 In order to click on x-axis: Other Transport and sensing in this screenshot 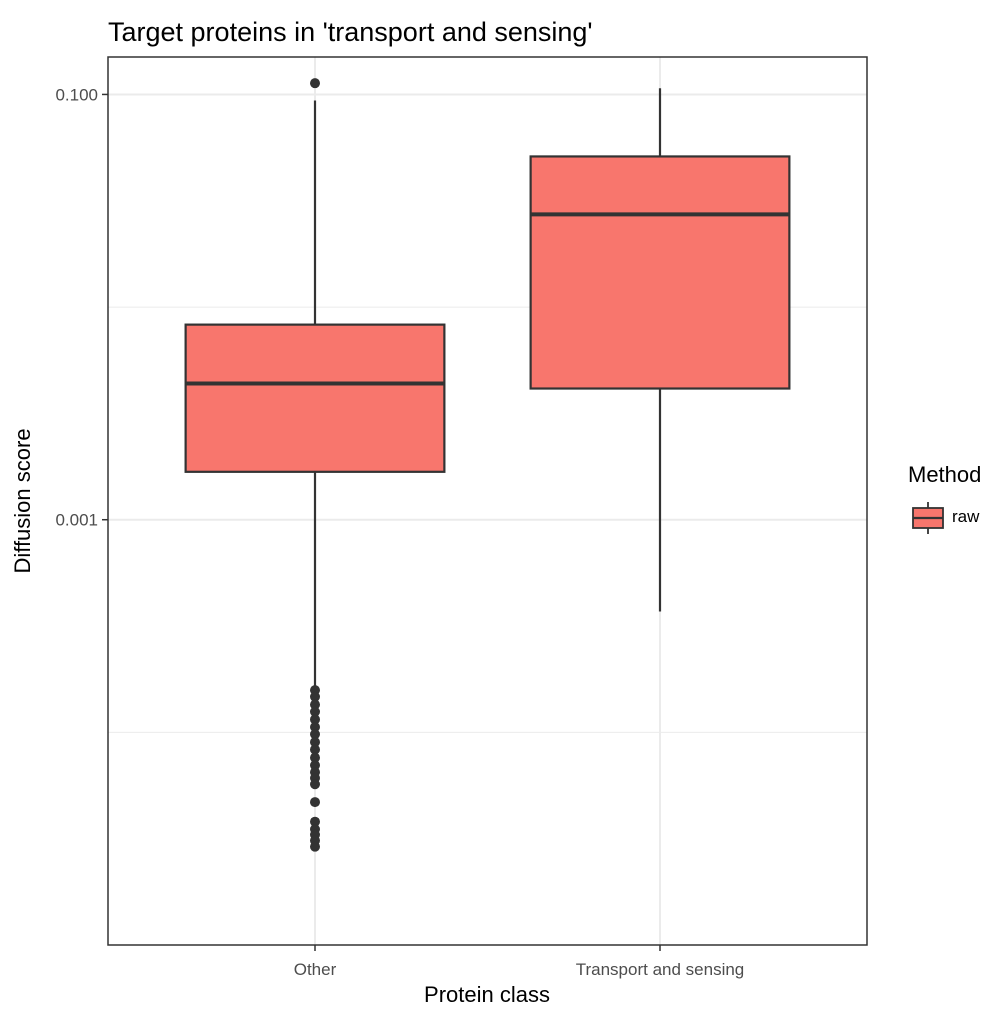, I will do `click(519, 962)`.